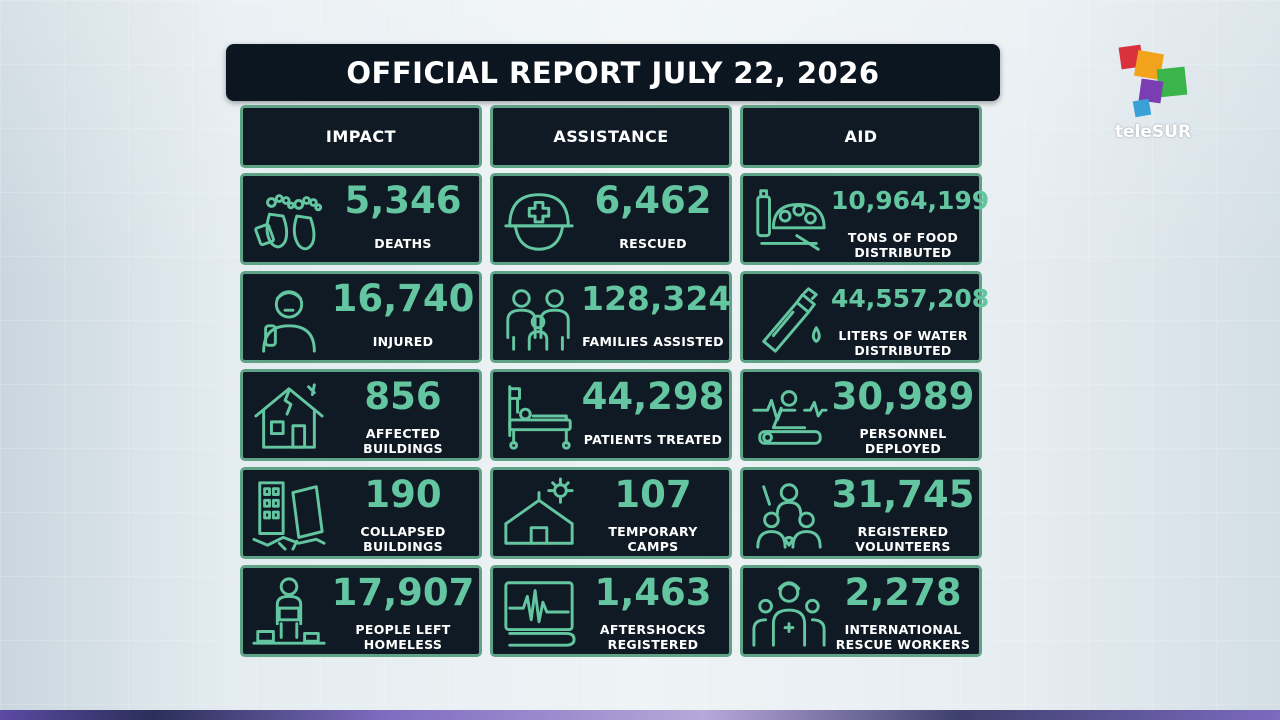 The image size is (1280, 720). I want to click on column-header-aid: AID, so click(861, 136).